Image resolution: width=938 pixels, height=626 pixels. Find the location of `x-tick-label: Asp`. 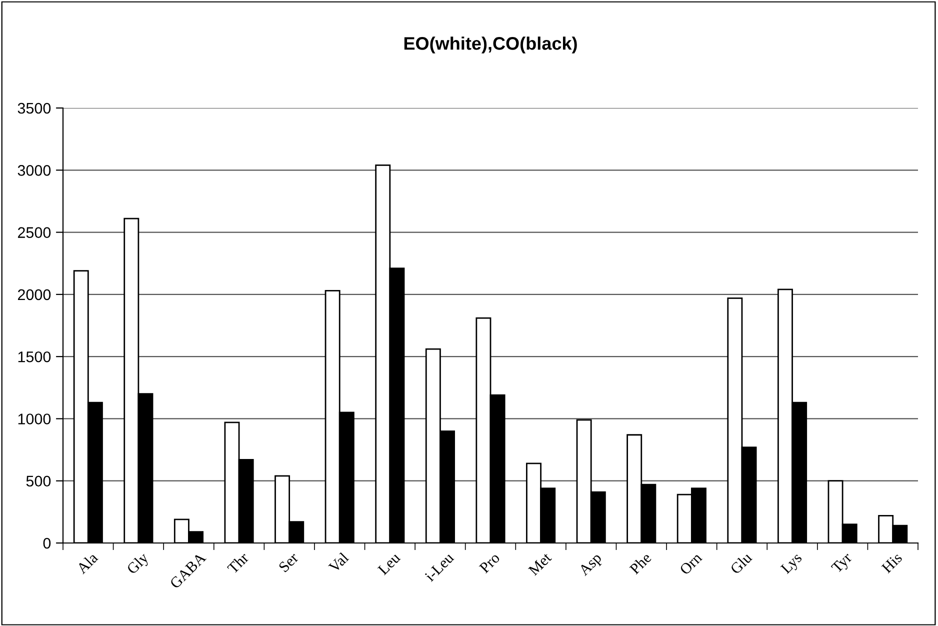

x-tick-label: Asp is located at coordinates (591, 565).